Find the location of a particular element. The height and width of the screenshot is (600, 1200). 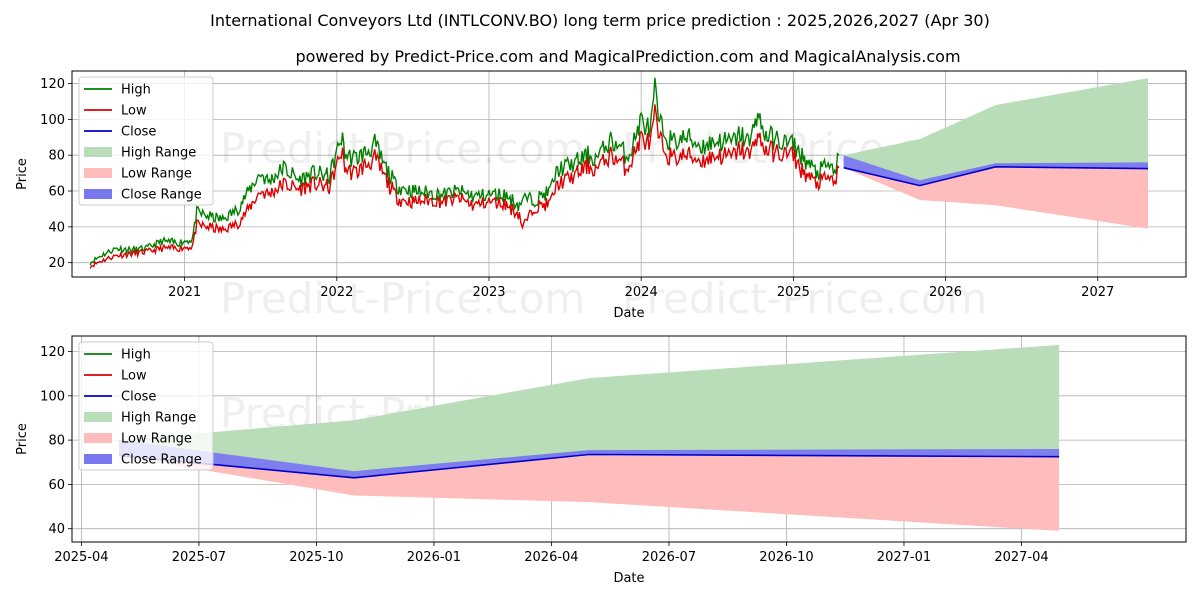

watermark-right: Predict-Price.com is located at coordinates (804, 298).